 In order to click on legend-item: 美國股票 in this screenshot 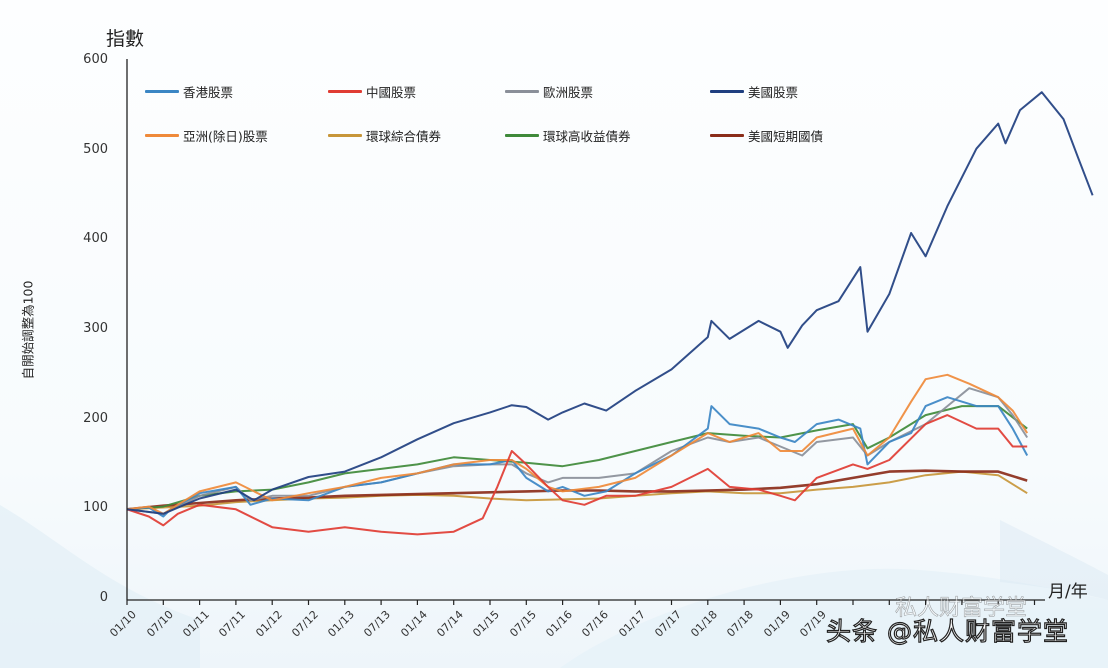, I will do `click(754, 91)`.